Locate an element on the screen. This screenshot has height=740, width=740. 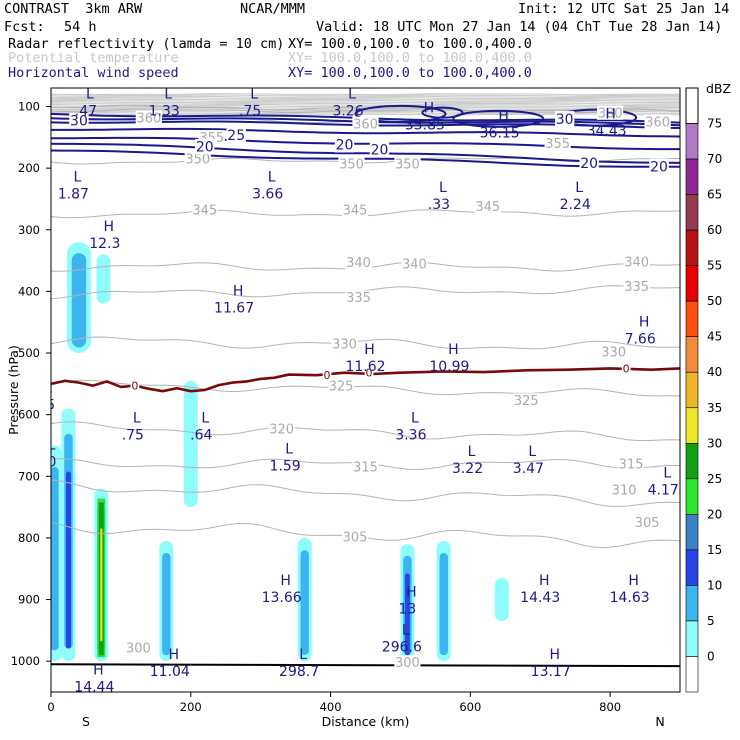
field-name-wind: Horizontal wind speed is located at coordinates (93, 73).